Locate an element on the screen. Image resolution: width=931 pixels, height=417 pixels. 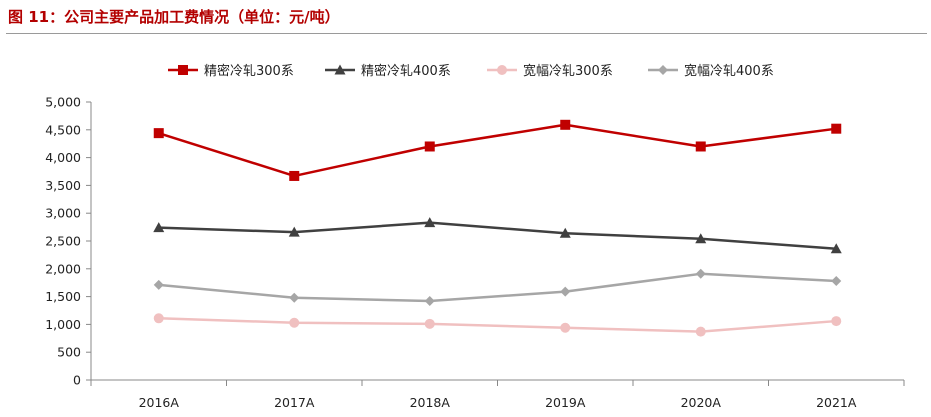
x-tick-label: 2021A is located at coordinates (836, 402).